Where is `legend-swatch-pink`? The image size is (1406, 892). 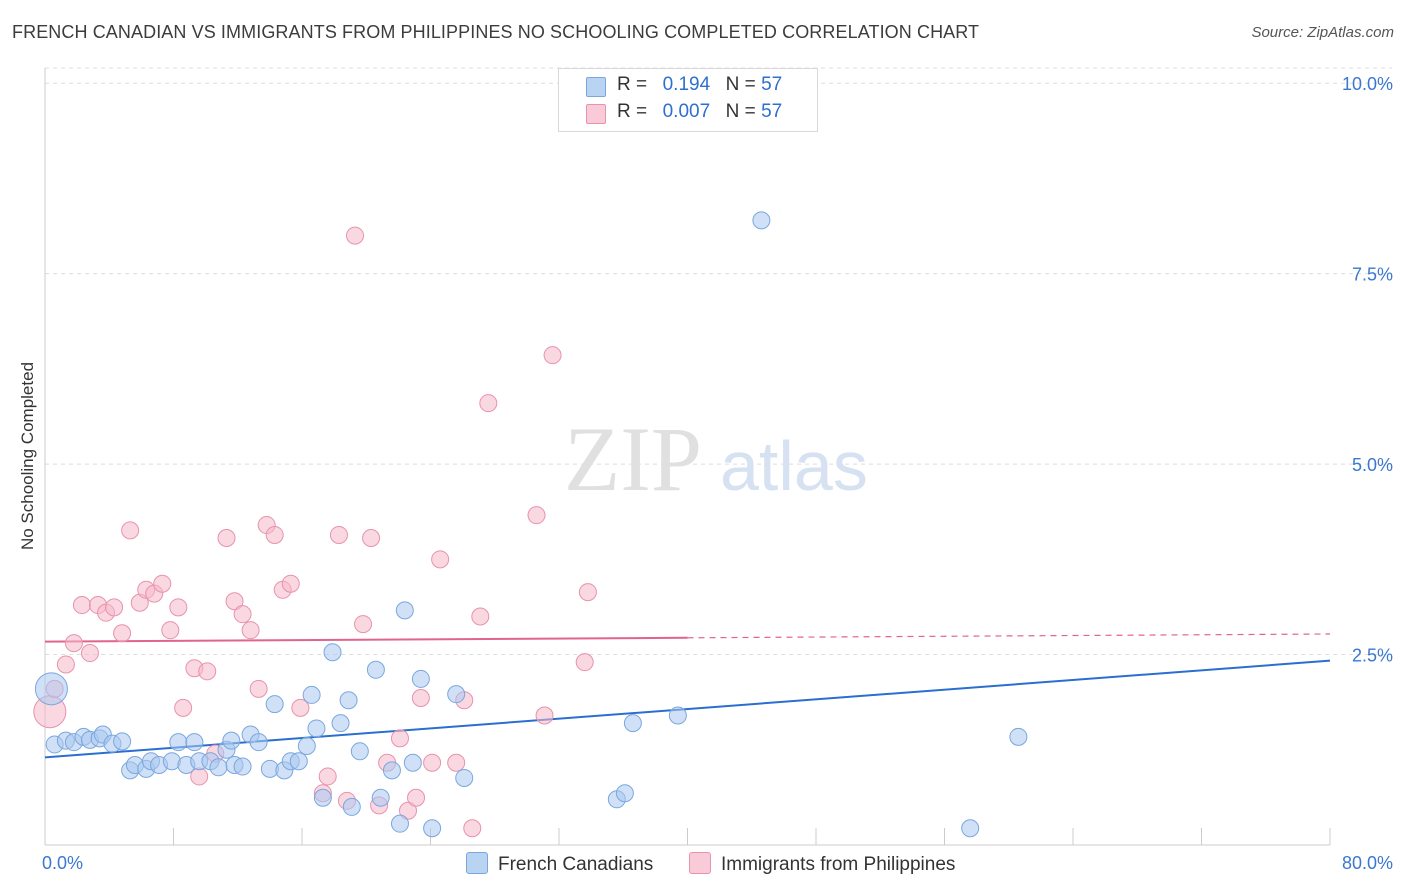
legend-swatch-pink is located at coordinates (596, 114).